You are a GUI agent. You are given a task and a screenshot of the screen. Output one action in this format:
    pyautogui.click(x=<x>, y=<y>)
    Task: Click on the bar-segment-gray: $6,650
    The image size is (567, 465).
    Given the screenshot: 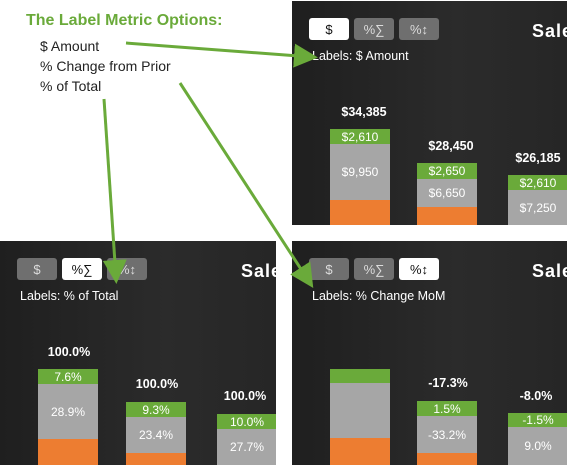 What is the action you would take?
    pyautogui.click(x=447, y=193)
    